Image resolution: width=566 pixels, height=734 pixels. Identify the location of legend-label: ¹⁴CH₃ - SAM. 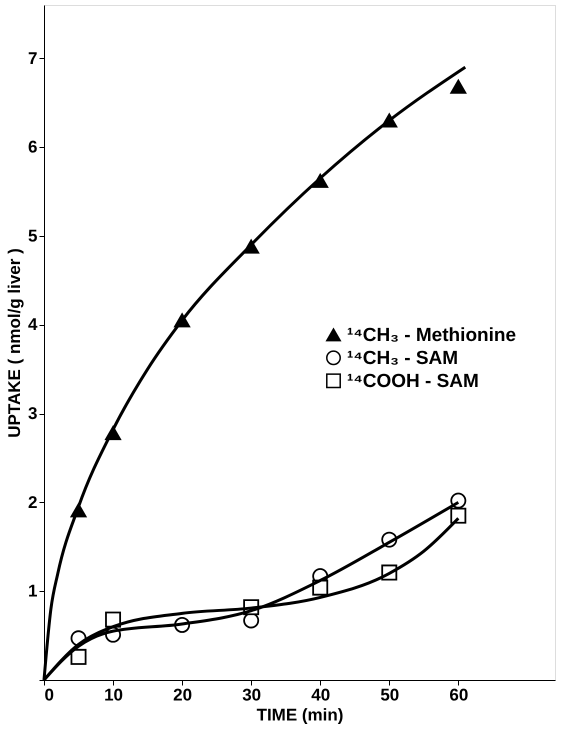
(402, 358).